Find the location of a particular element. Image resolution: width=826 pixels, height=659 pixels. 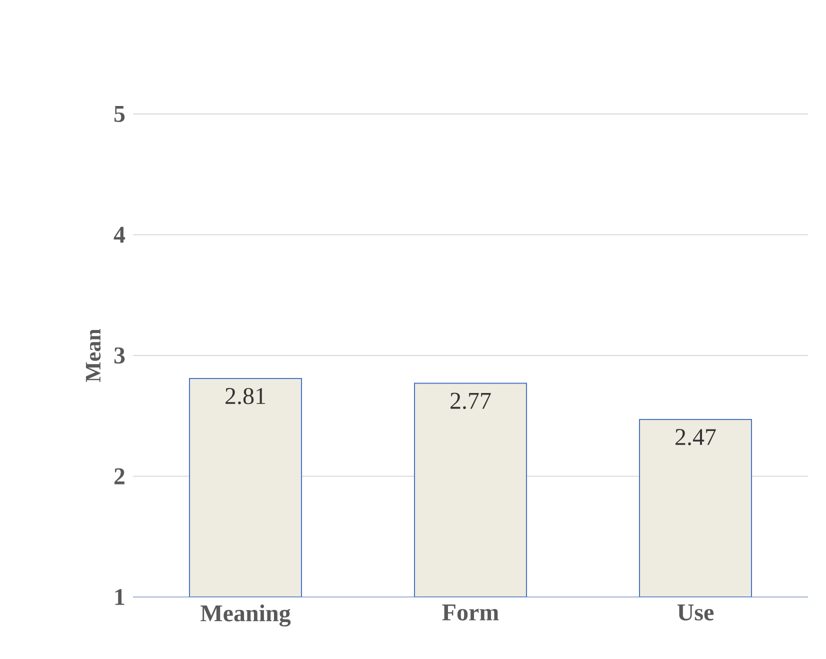

x-tick-label: Form is located at coordinates (470, 612).